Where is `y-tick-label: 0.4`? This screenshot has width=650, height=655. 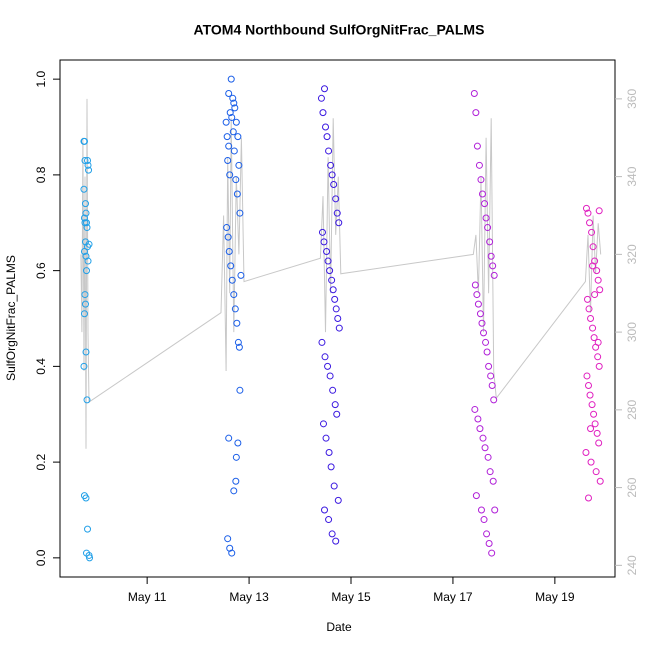
y-tick-label: 0.4 is located at coordinates (41, 366).